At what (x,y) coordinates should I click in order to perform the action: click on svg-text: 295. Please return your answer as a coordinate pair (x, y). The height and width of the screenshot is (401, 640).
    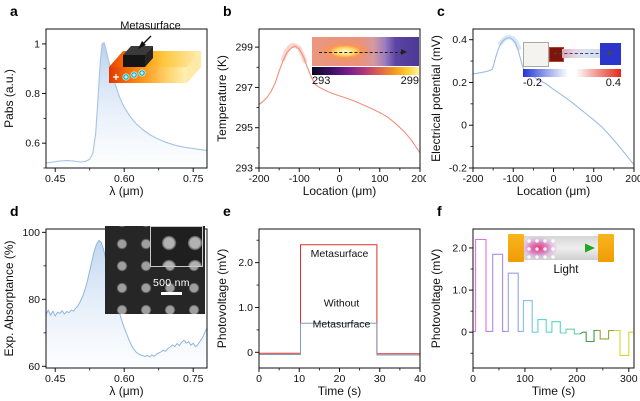
    Looking at the image, I should click on (244, 128).